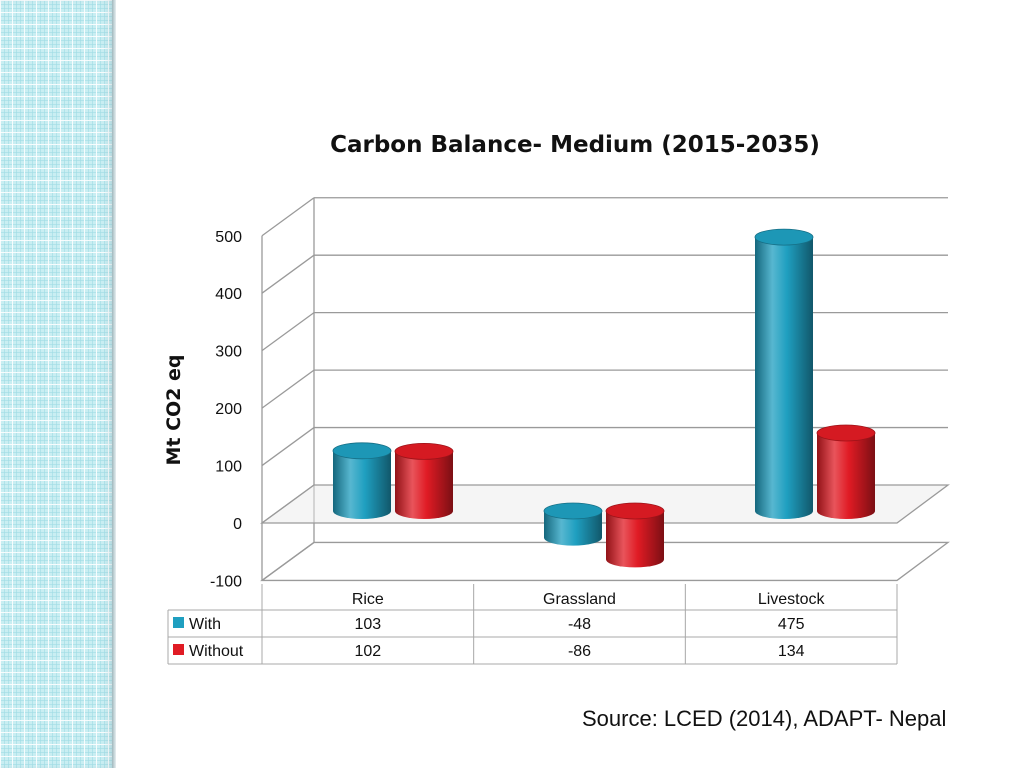 Image resolution: width=1024 pixels, height=768 pixels. I want to click on legend-swatch-without, so click(178, 649).